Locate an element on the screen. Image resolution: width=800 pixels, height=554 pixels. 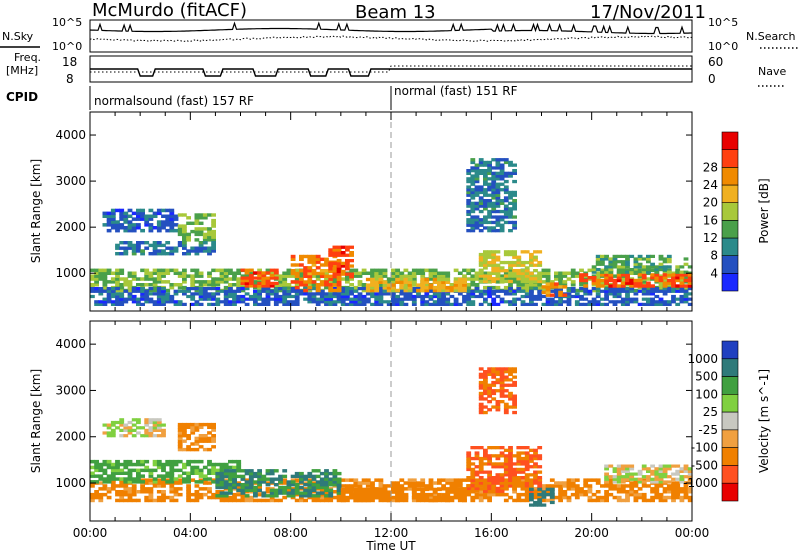
colorbar-tick-label: -25 is located at coordinates (708, 430).